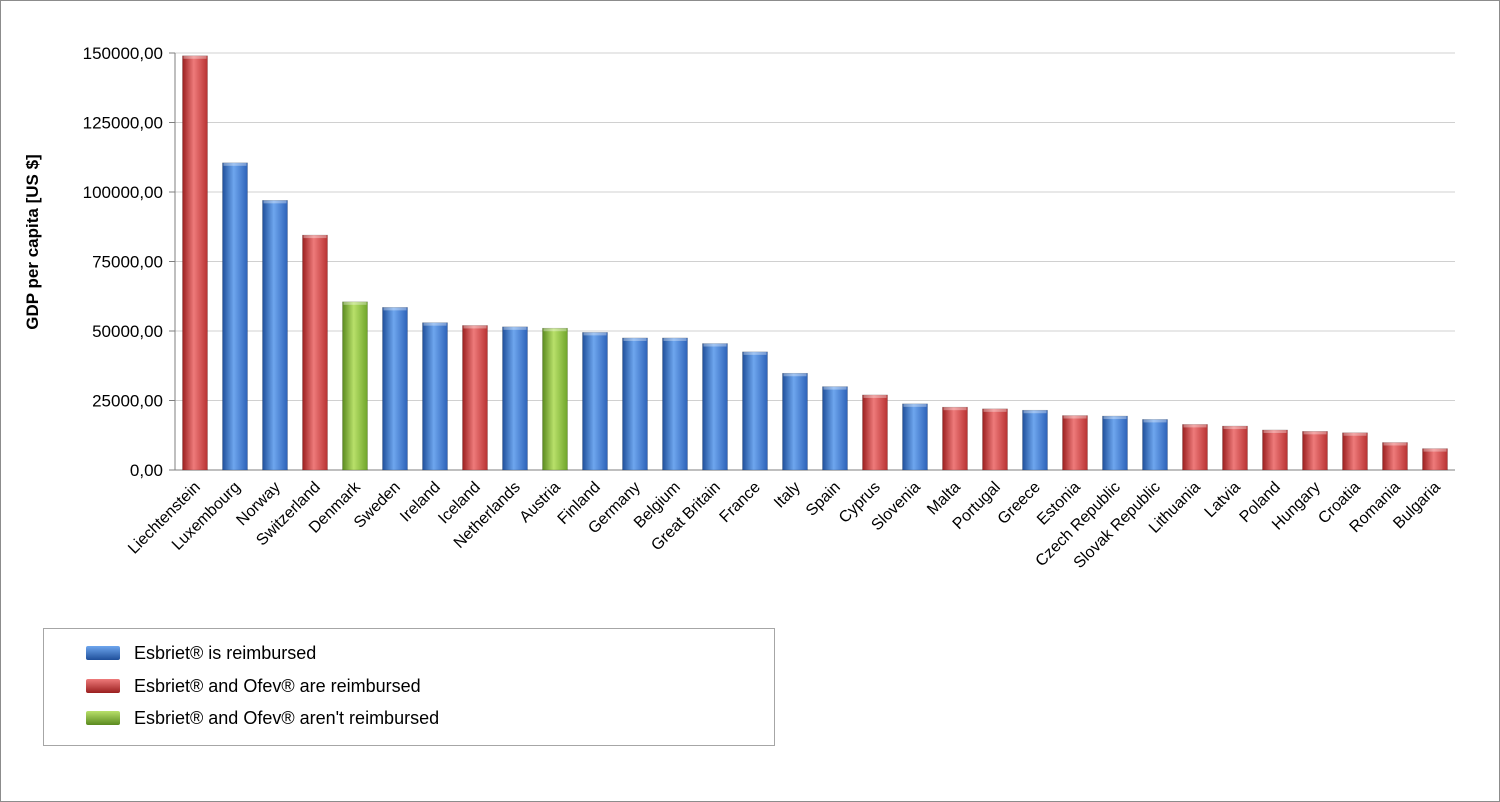 Image resolution: width=1500 pixels, height=802 pixels. What do you see at coordinates (475, 398) in the screenshot?
I see `bar-iceland` at bounding box center [475, 398].